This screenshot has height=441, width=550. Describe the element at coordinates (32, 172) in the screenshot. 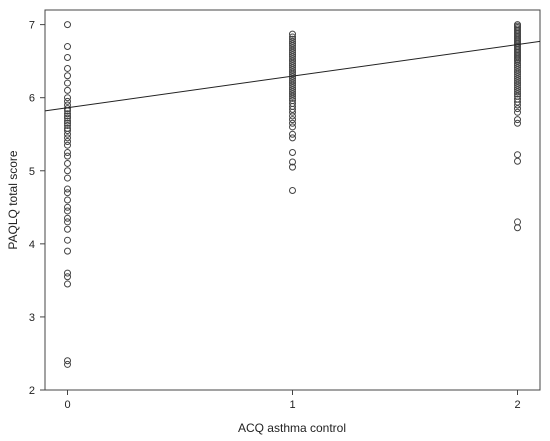

I see `y-tick-label: 5` at that location.